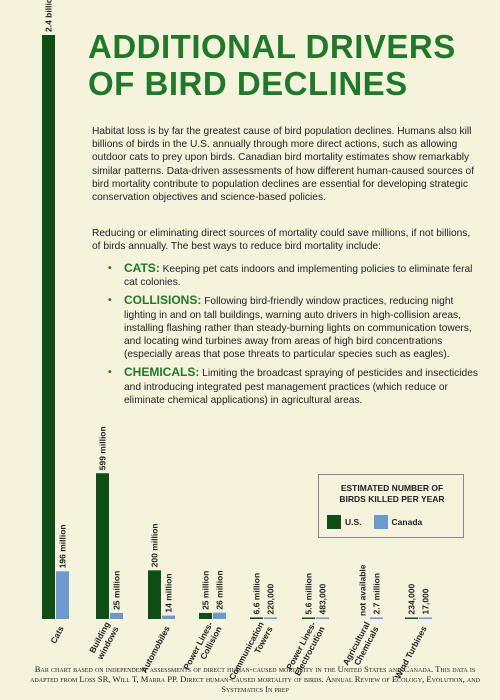  I want to click on bar-us-power-lines-collision, so click(205, 615).